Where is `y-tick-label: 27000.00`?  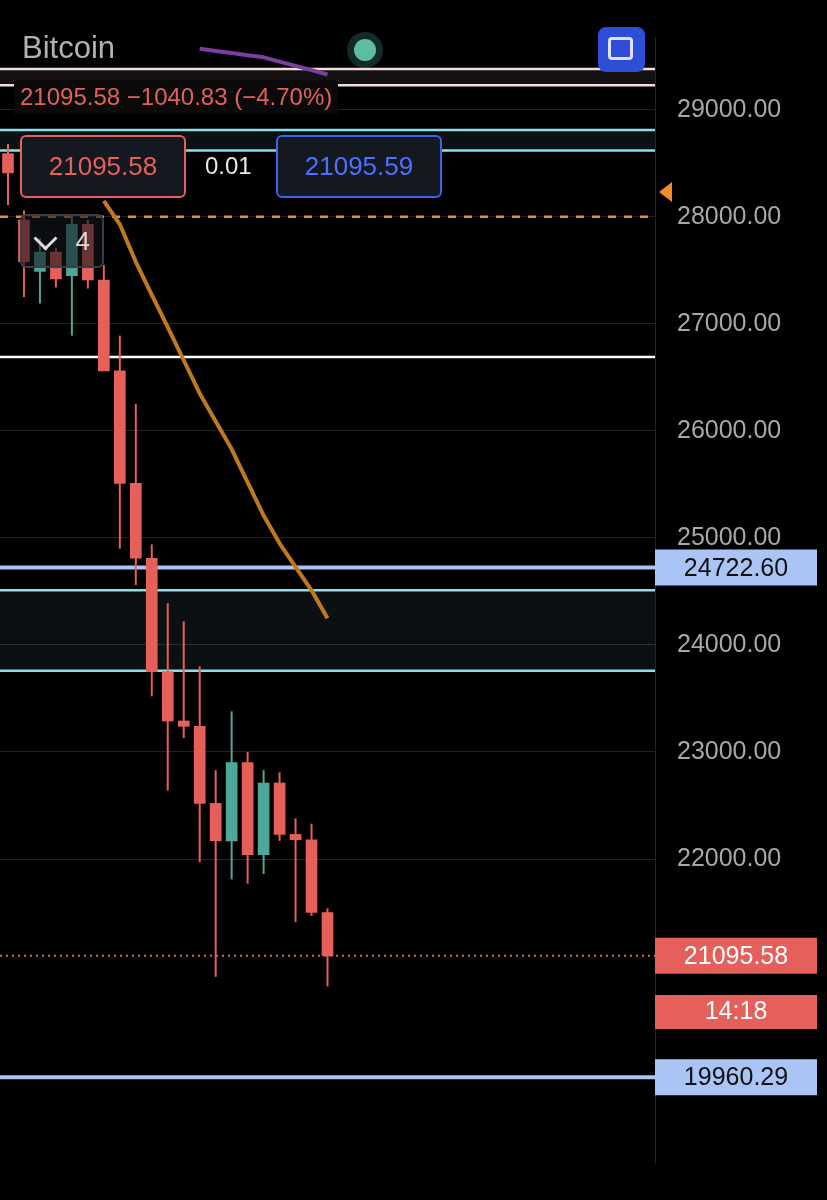 y-tick-label: 27000.00 is located at coordinates (729, 321).